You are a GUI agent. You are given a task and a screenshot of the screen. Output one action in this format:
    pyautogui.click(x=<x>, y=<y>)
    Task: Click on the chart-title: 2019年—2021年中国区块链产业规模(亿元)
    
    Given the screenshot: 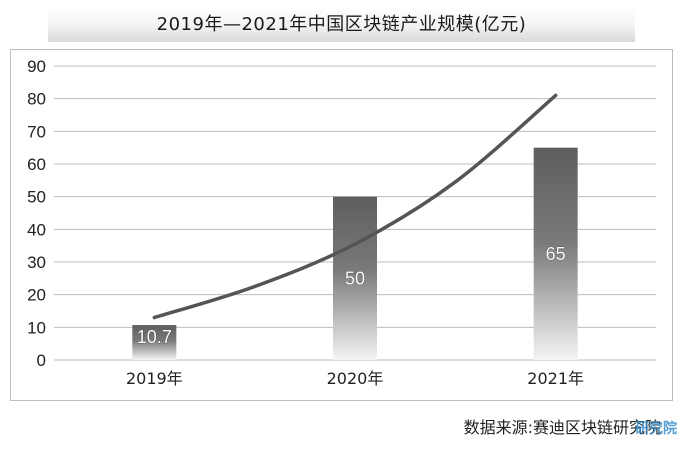 What is the action you would take?
    pyautogui.click(x=341, y=25)
    